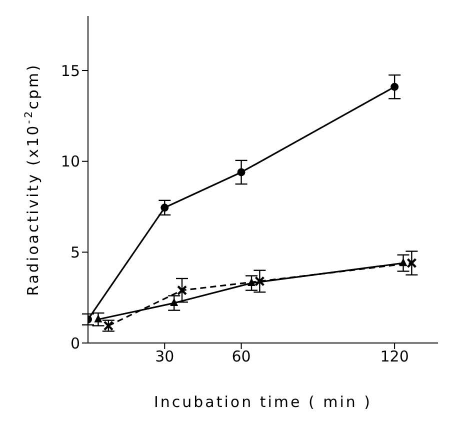 The image size is (452, 431). Describe the element at coordinates (70, 71) in the screenshot. I see `y-tick-label: 15` at that location.